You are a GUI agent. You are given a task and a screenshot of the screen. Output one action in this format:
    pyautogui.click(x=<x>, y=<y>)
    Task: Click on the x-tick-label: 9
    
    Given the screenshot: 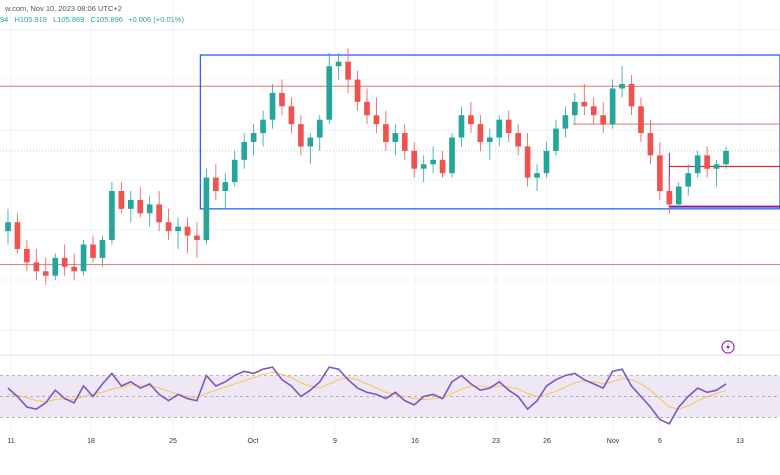 What is the action you would take?
    pyautogui.click(x=335, y=441)
    